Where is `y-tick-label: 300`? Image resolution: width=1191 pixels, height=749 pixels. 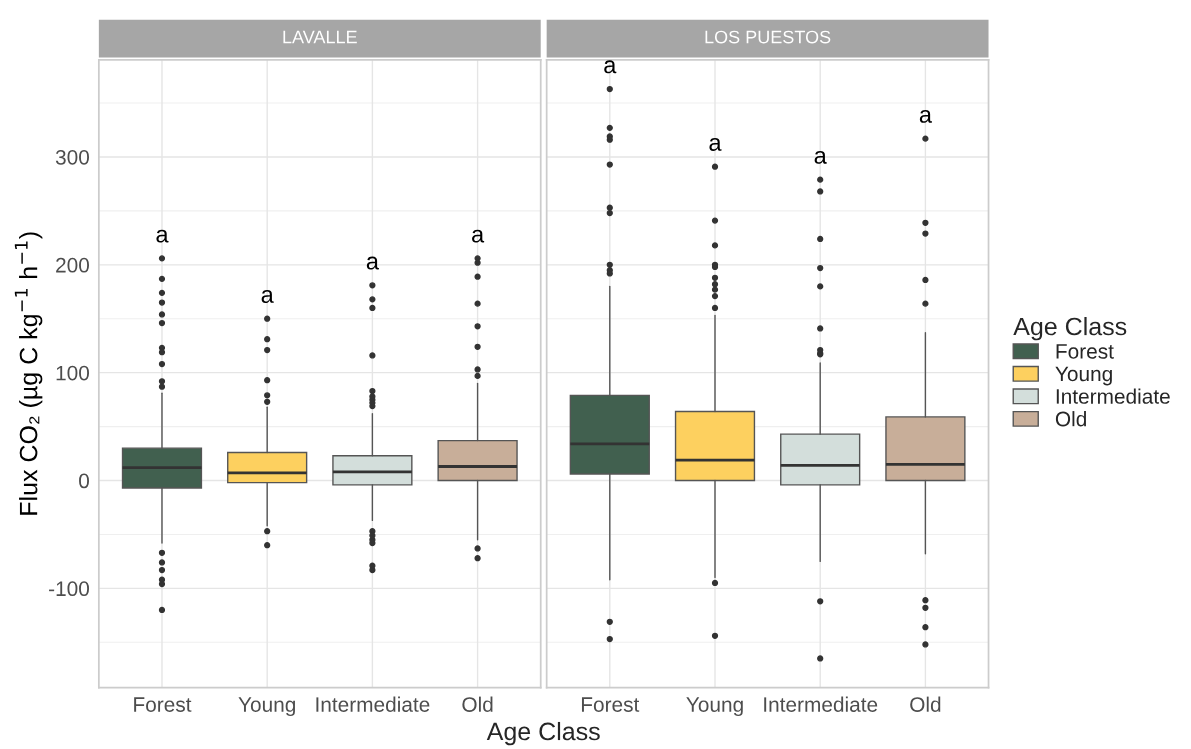 y-tick-label: 300 is located at coordinates (72, 157).